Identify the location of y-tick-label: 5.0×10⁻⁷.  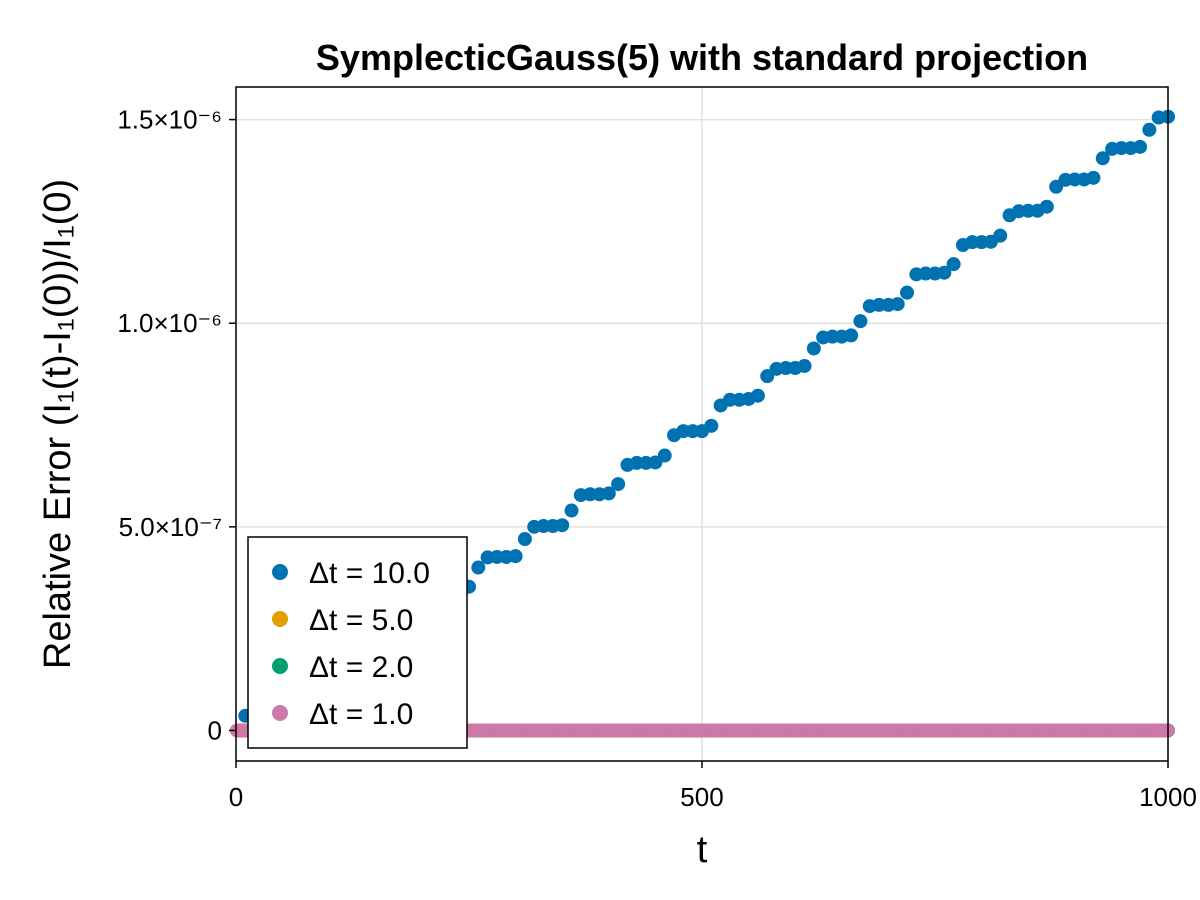
(170, 527).